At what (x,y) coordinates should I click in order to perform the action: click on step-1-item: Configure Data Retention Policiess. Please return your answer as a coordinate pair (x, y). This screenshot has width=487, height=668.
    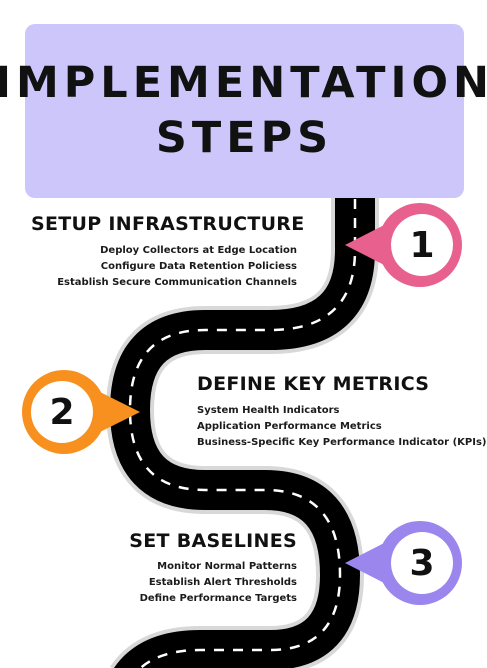
    Looking at the image, I should click on (198, 266).